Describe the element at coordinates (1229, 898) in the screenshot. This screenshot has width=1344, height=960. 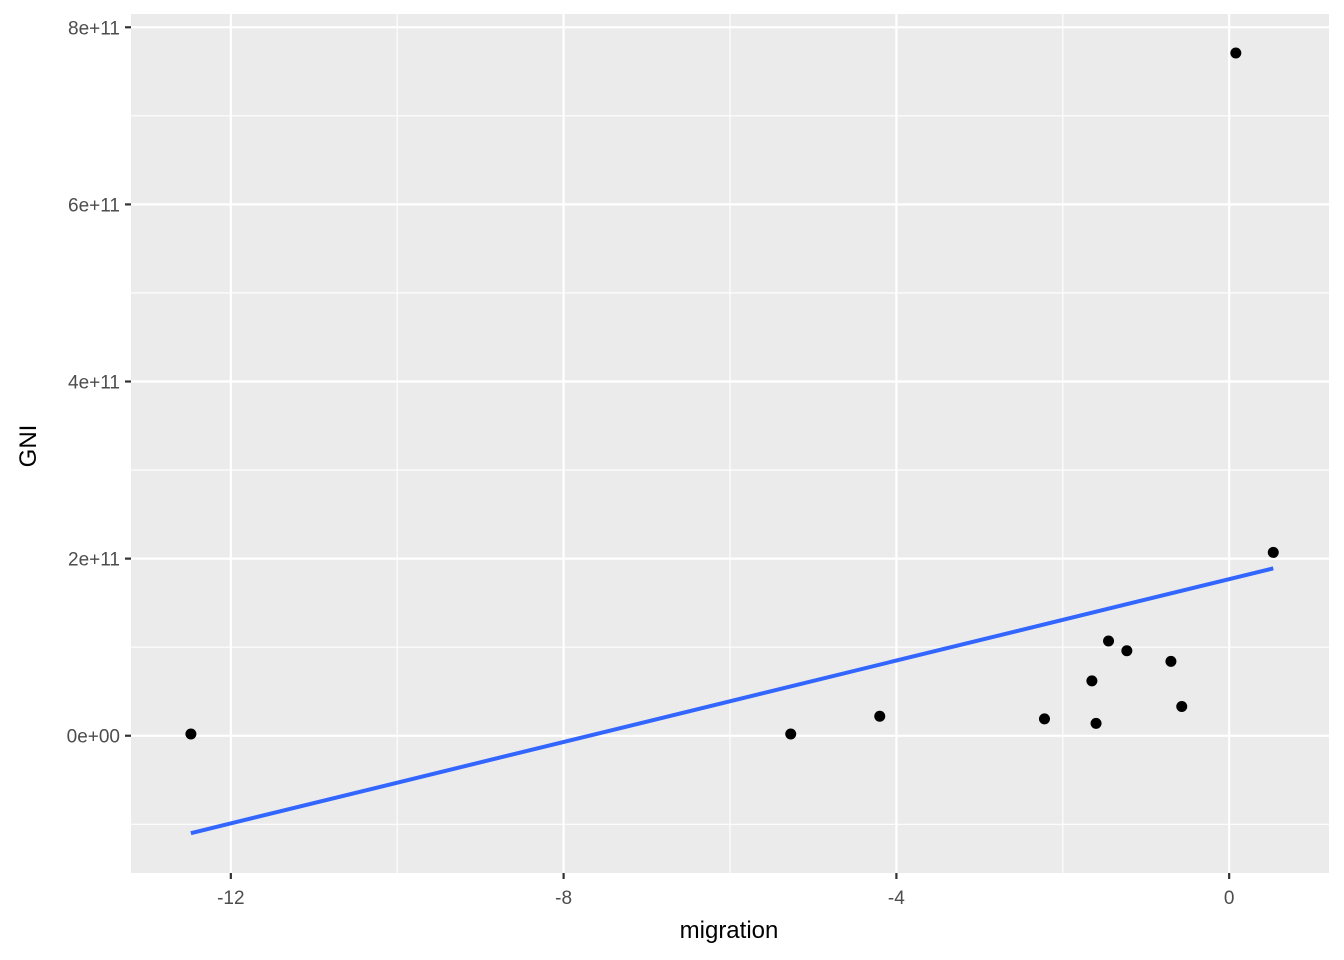
I see `x-tick-label: 0` at that location.